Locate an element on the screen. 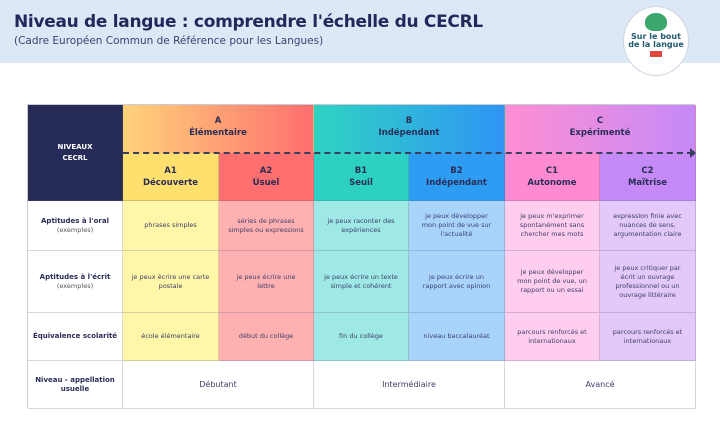  table-cell: fin du collège is located at coordinates (361, 337).